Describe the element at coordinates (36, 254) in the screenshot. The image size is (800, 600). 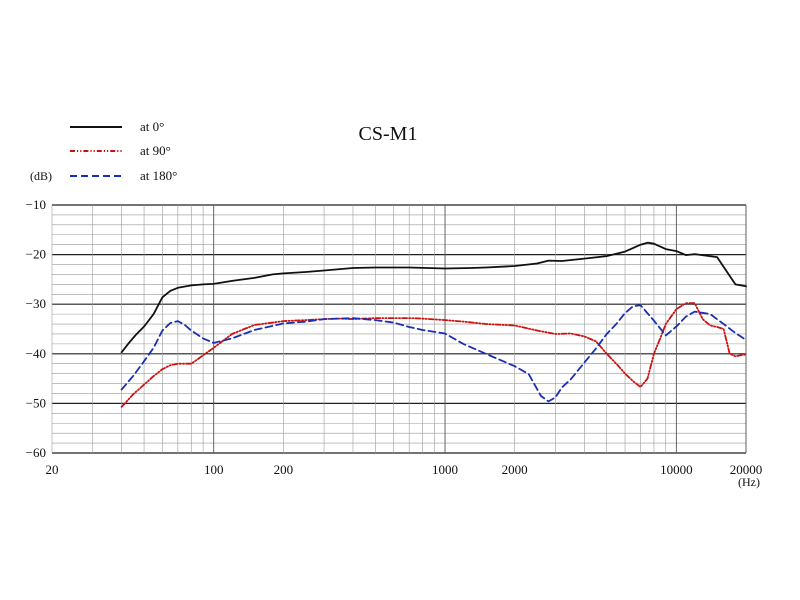
I see `y-tick-label: −20` at that location.